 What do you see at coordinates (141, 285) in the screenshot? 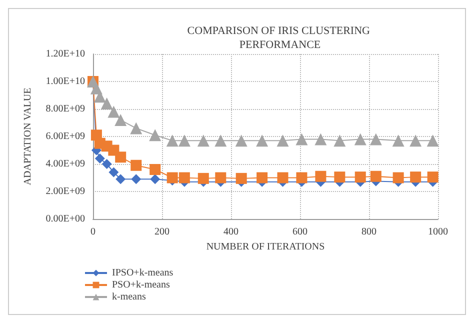
I see `legend-label: PSO+k-means` at bounding box center [141, 285].